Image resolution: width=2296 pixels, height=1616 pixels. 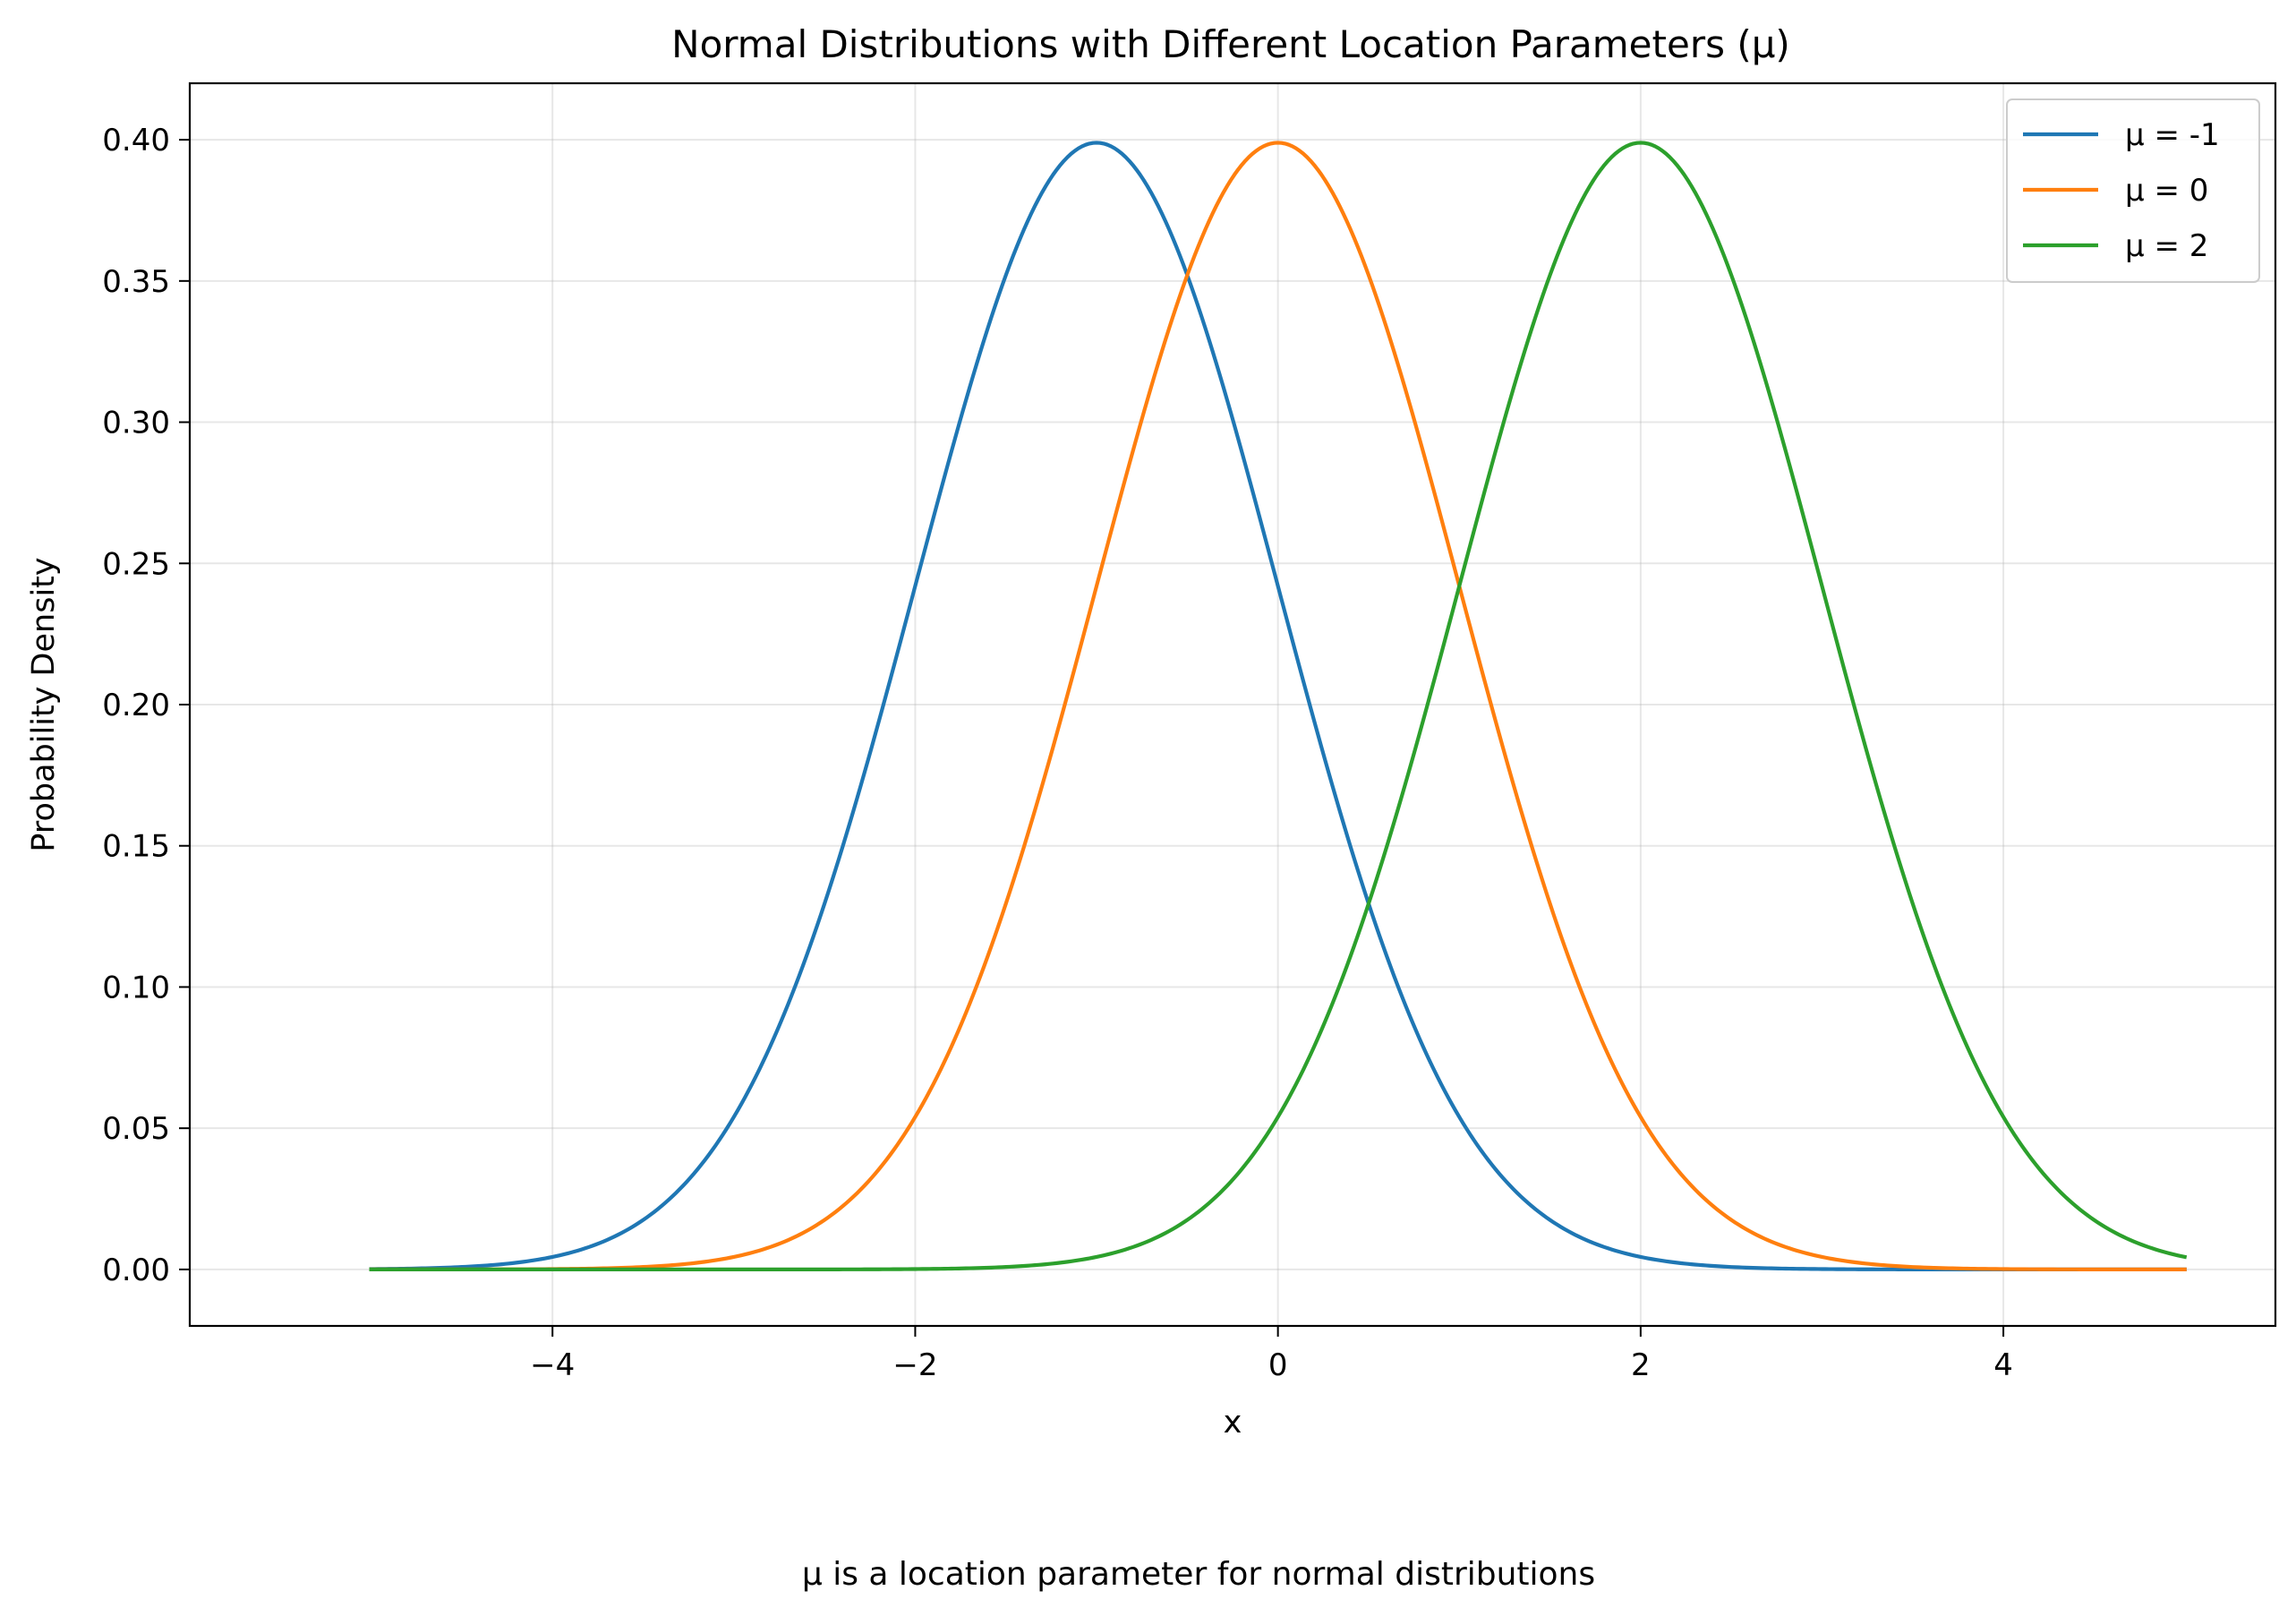 I want to click on legend-label: μ = 2, so click(x=2166, y=246).